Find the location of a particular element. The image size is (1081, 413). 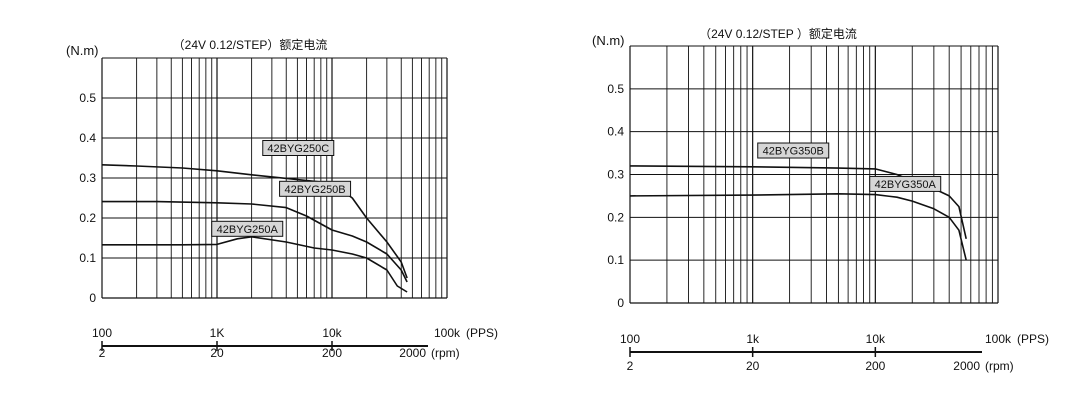

series-label: 42BYG350B is located at coordinates (793, 152).